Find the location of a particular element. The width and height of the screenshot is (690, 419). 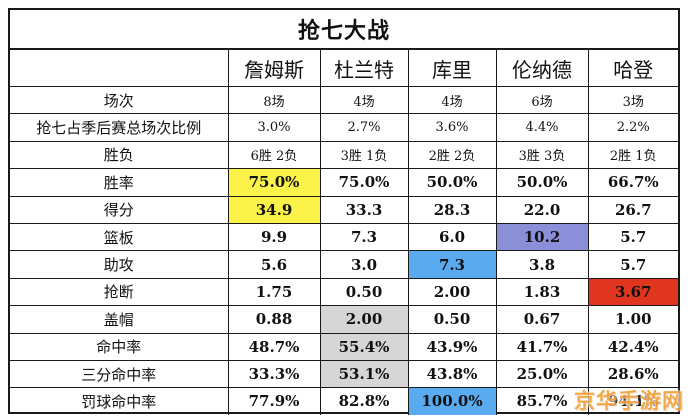

stat-cell: 3.0% is located at coordinates (274, 127).